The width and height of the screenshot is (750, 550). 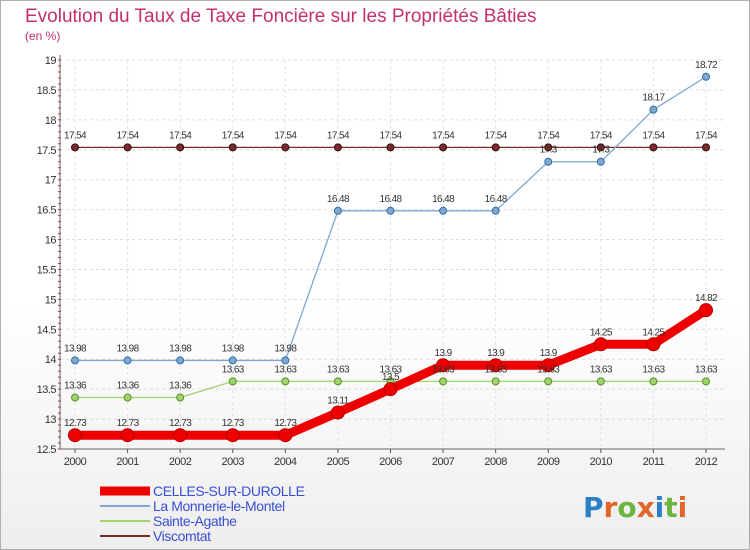 I want to click on data-label: 14.82, so click(x=706, y=298).